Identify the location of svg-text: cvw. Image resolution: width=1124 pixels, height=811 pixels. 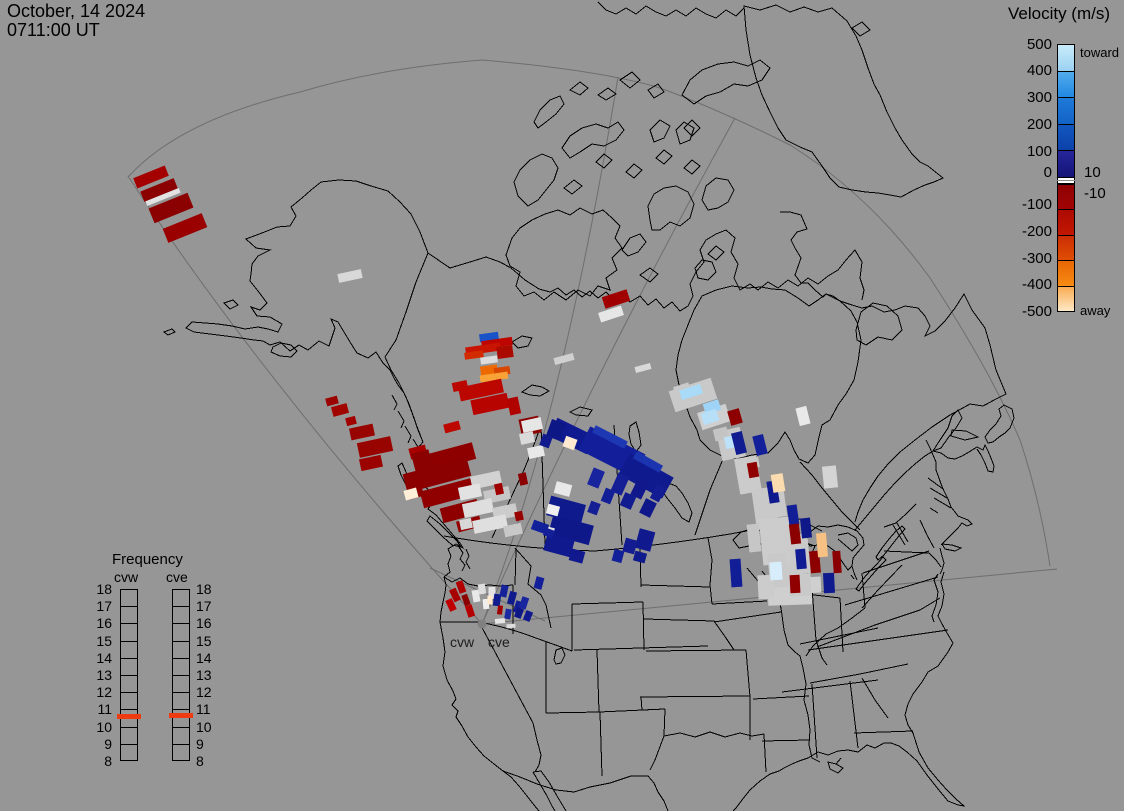
(462, 642).